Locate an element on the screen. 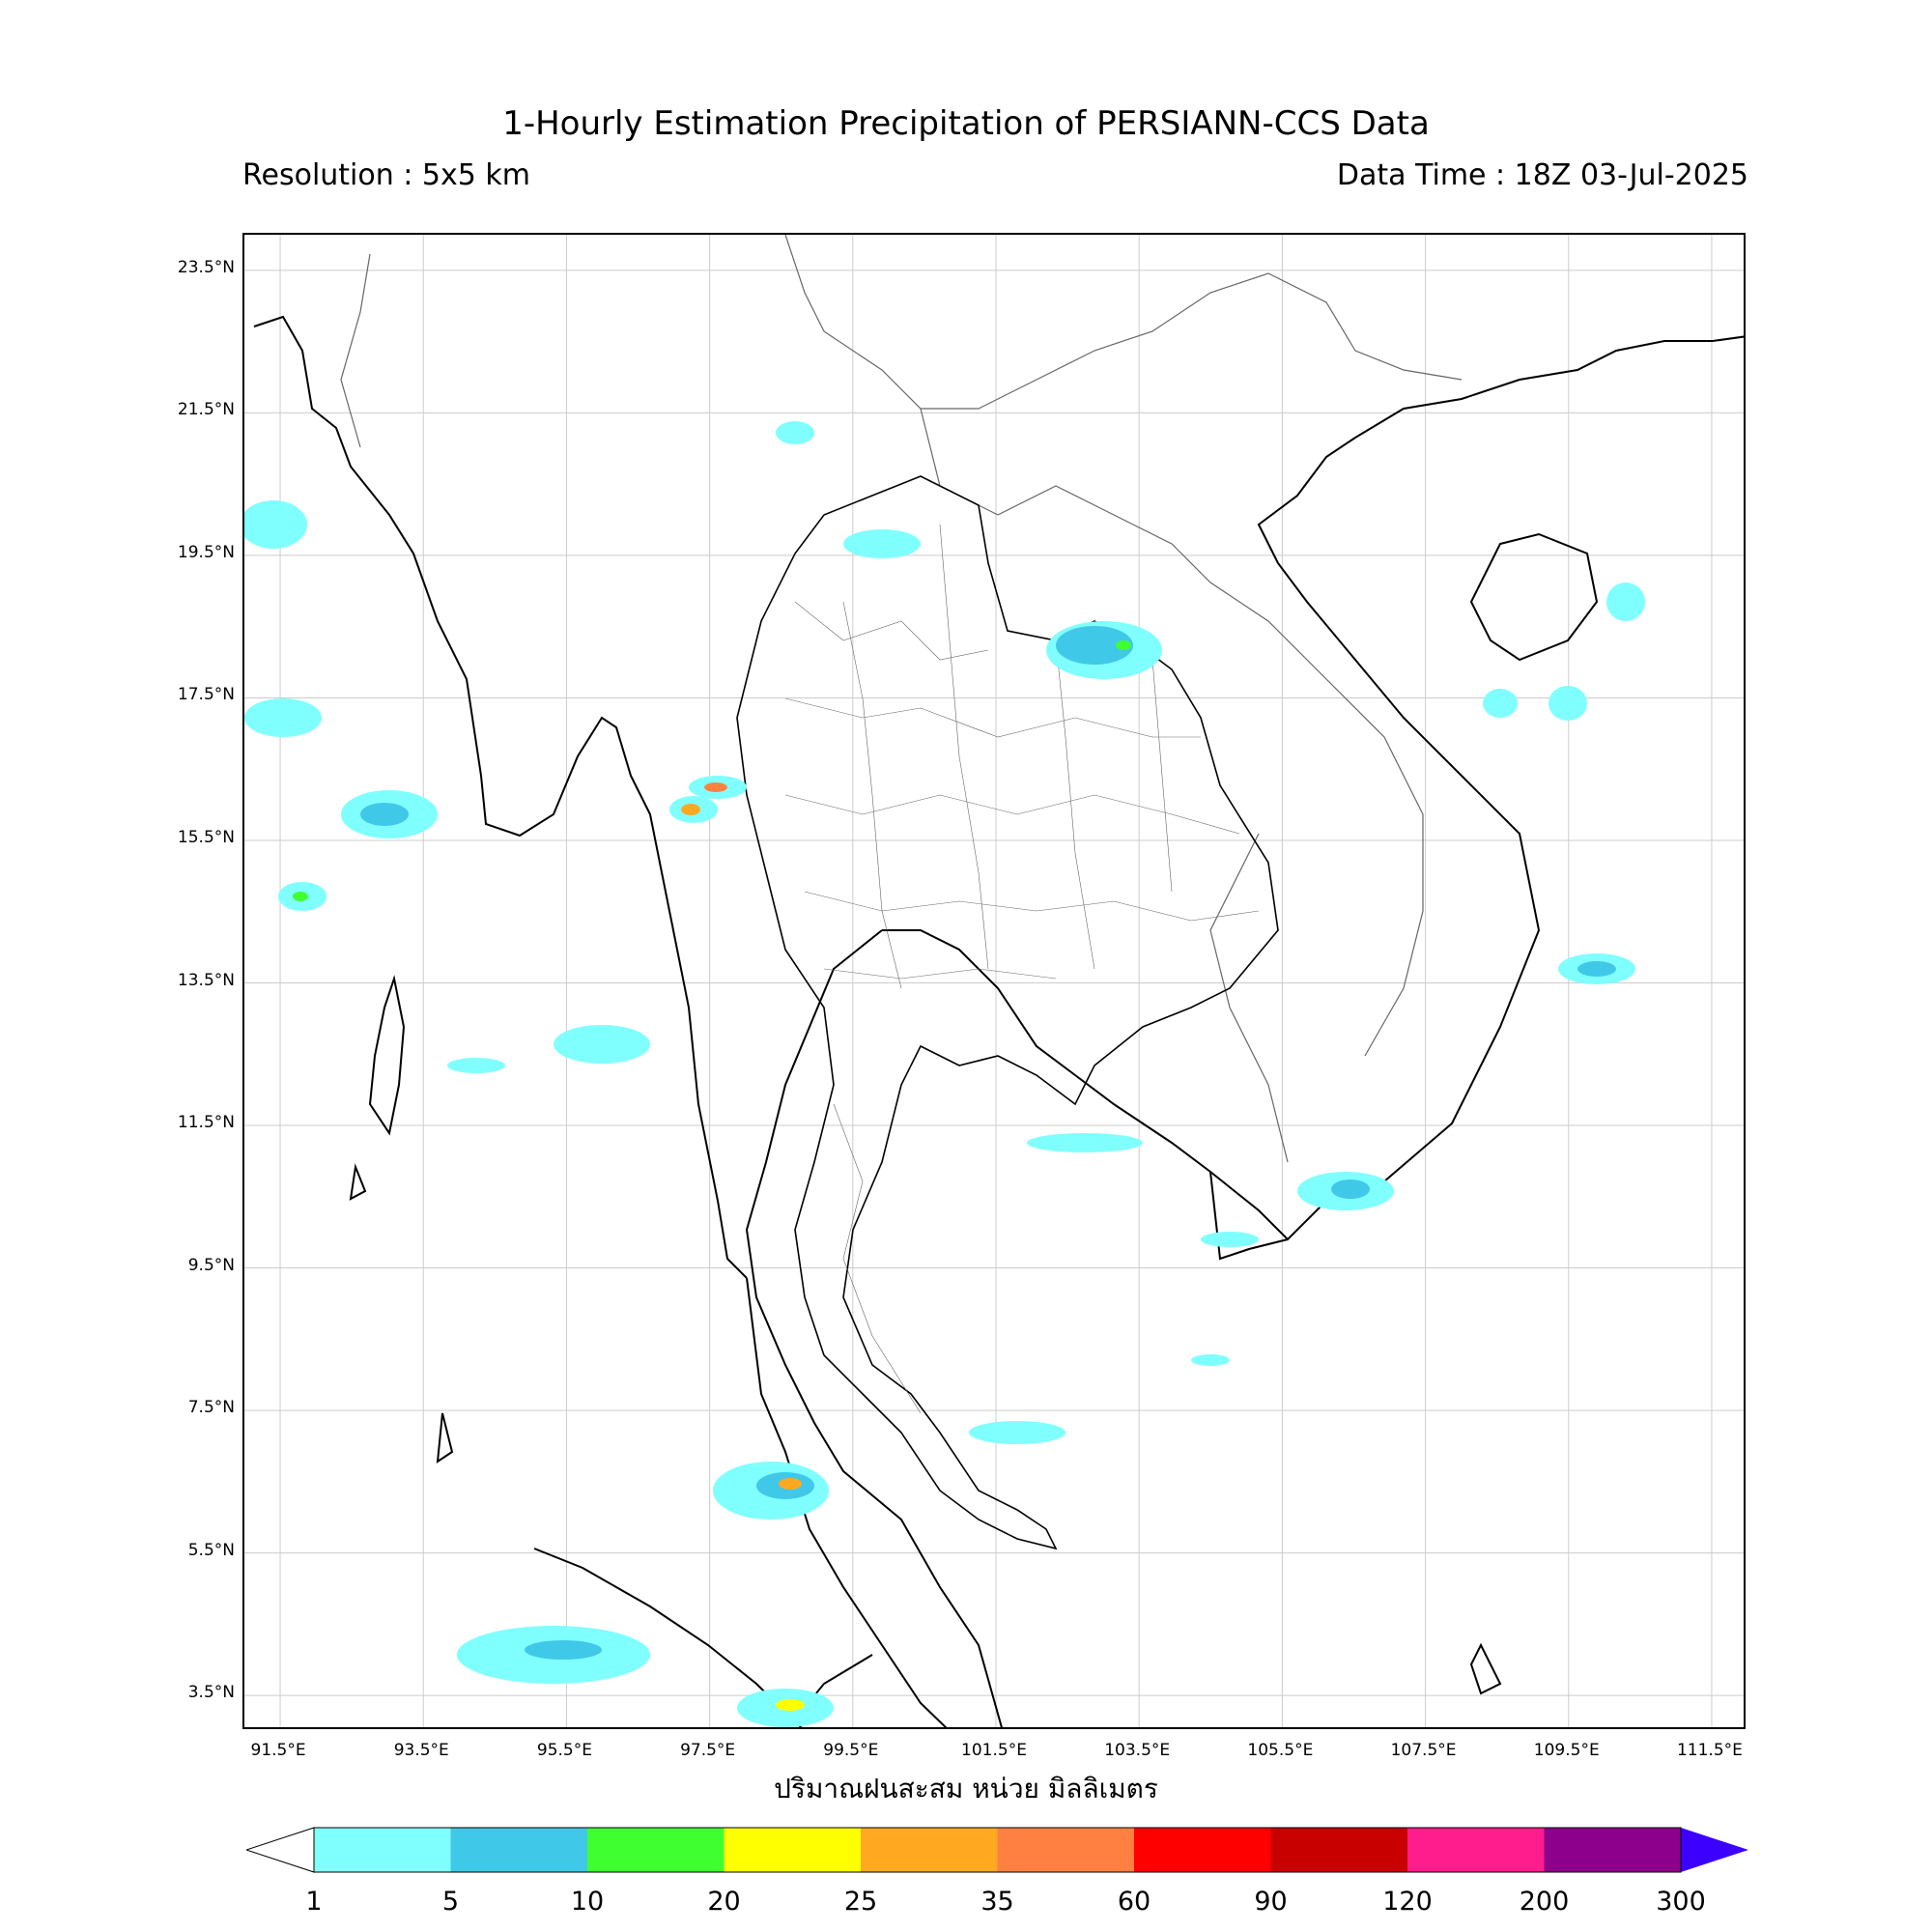 The width and height of the screenshot is (1932, 1932). lat-tick-label: 23.5°N is located at coordinates (206, 267).